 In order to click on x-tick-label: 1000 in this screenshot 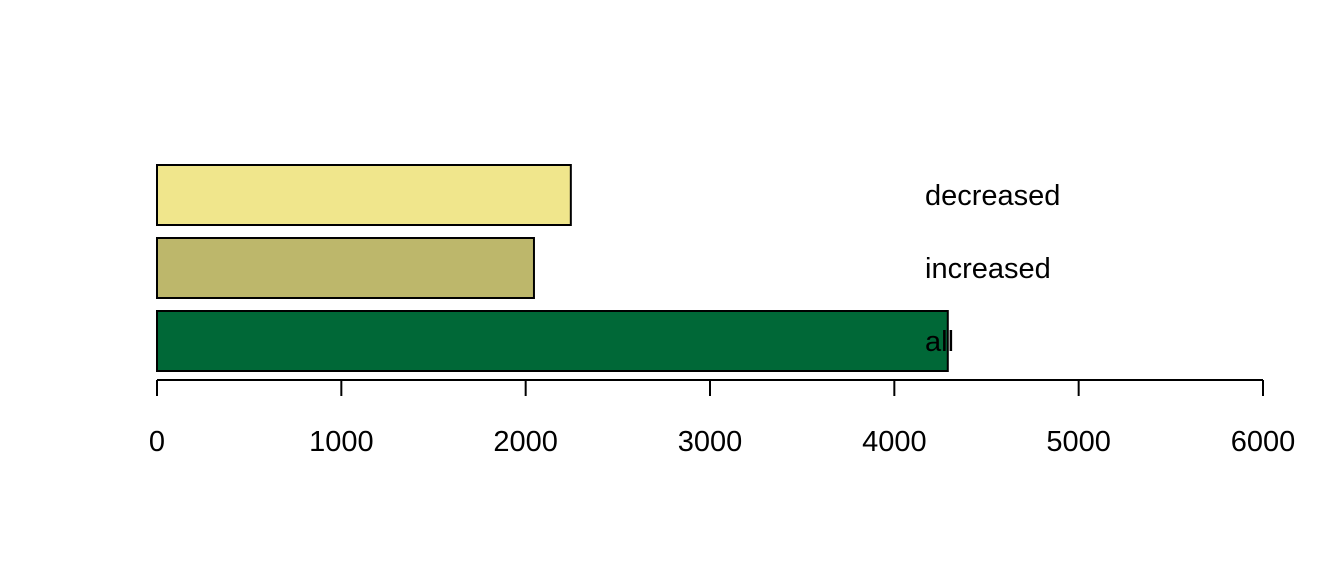, I will do `click(341, 442)`.